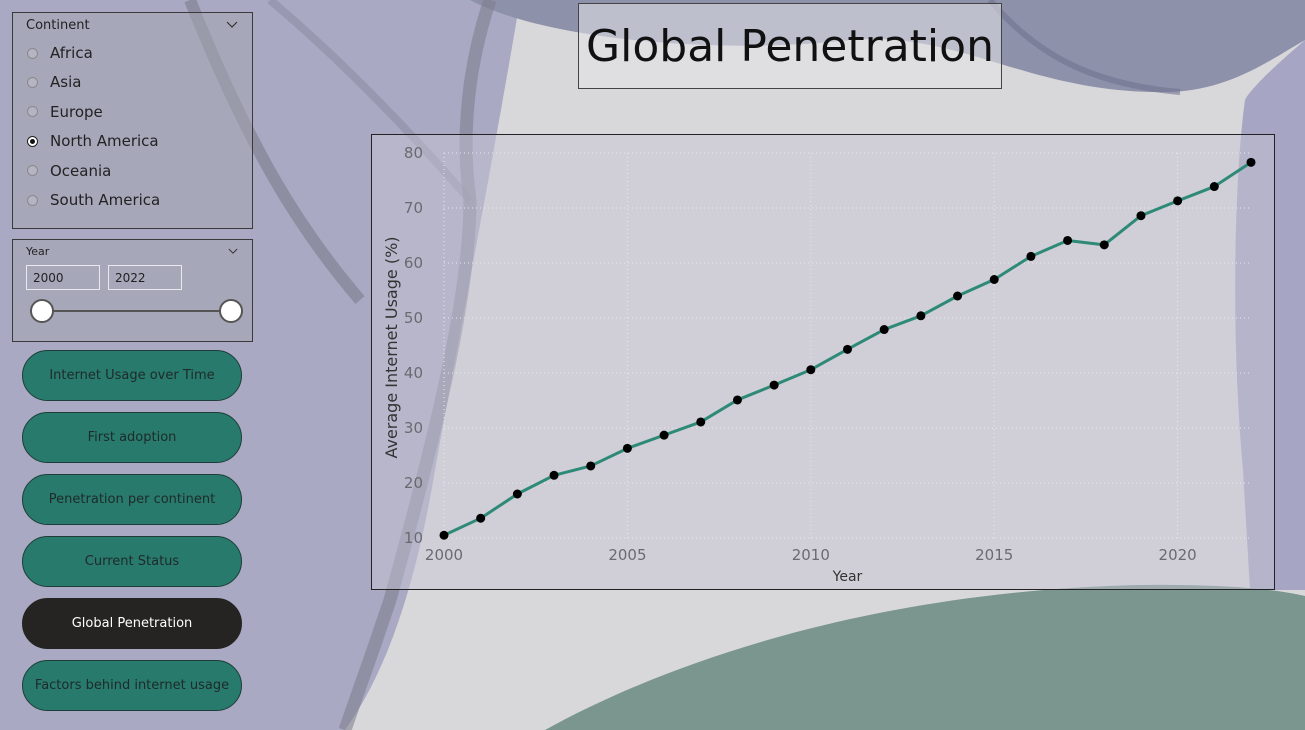 The image size is (1305, 730). What do you see at coordinates (132, 561) in the screenshot?
I see `nav-button: Current Status` at bounding box center [132, 561].